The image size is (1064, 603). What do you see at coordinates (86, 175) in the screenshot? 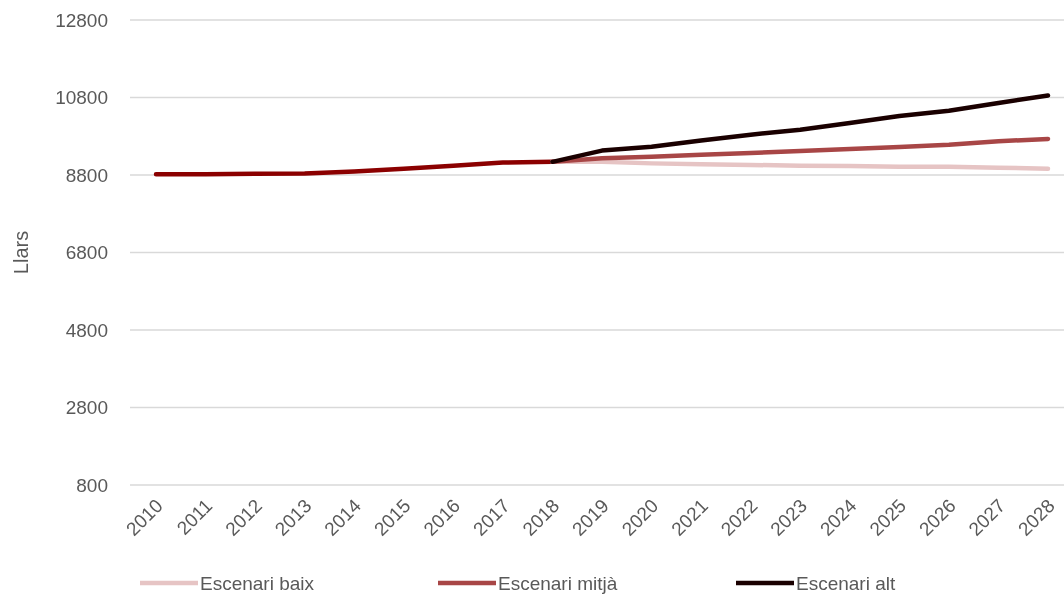
I see `y-tick-label: 8800` at bounding box center [86, 175].